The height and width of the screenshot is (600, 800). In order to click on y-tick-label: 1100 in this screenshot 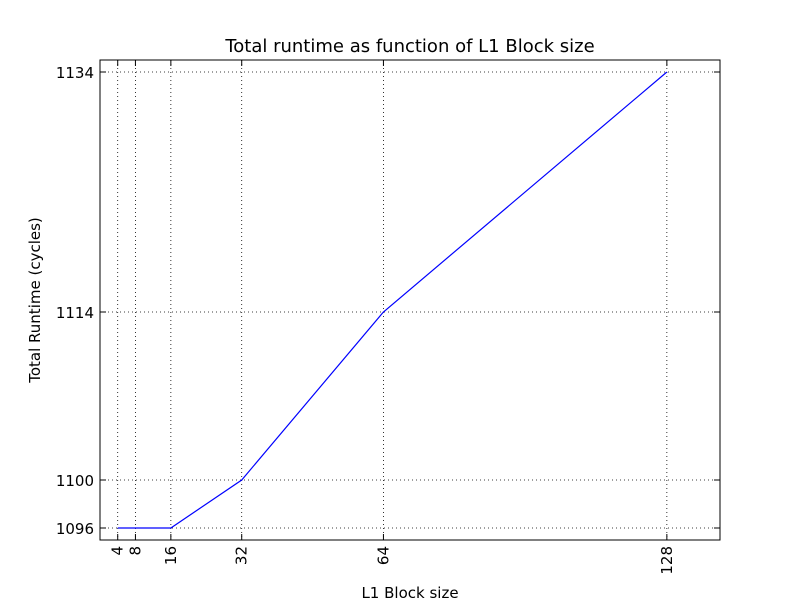, I will do `click(75, 481)`.